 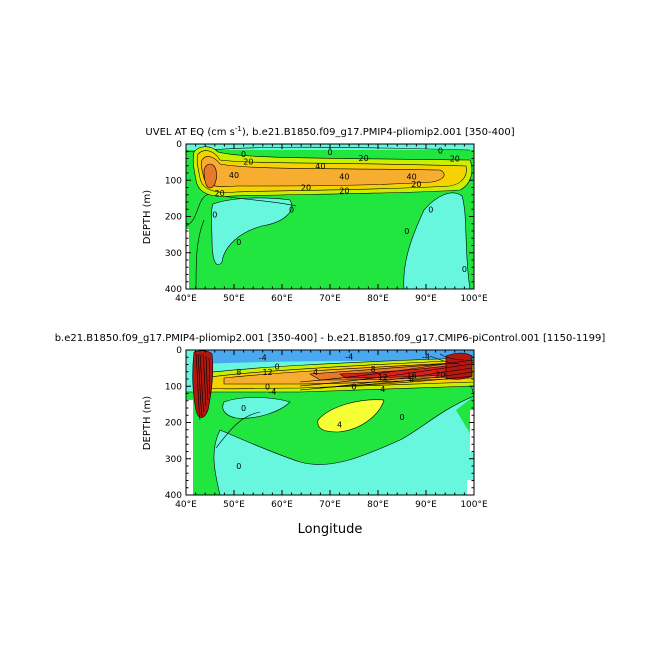 I want to click on contour-label-13: 0, so click(x=353, y=386).